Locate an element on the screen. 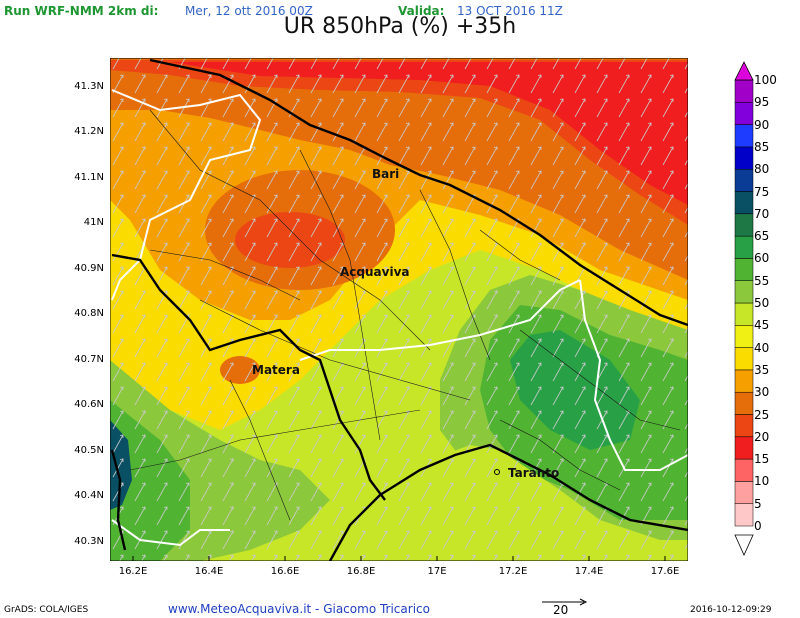 This screenshot has width=800, height=618. lat-label: 41.3N is located at coordinates (89, 86).